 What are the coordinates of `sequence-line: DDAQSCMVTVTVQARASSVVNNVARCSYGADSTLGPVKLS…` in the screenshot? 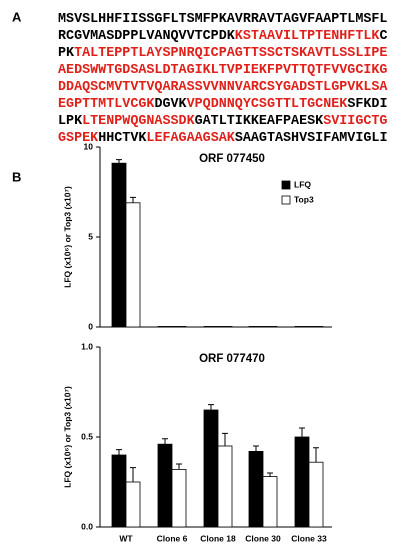 It's located at (223, 87).